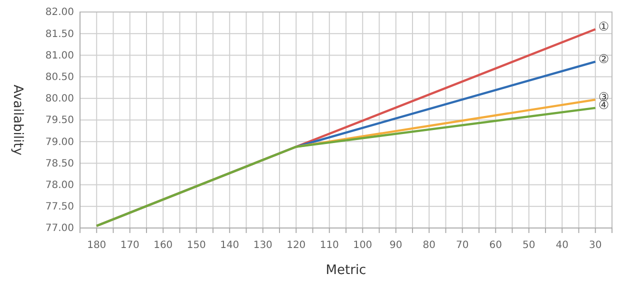 This screenshot has height=282, width=620. What do you see at coordinates (196, 246) in the screenshot?
I see `x-tick-label: 150` at bounding box center [196, 246].